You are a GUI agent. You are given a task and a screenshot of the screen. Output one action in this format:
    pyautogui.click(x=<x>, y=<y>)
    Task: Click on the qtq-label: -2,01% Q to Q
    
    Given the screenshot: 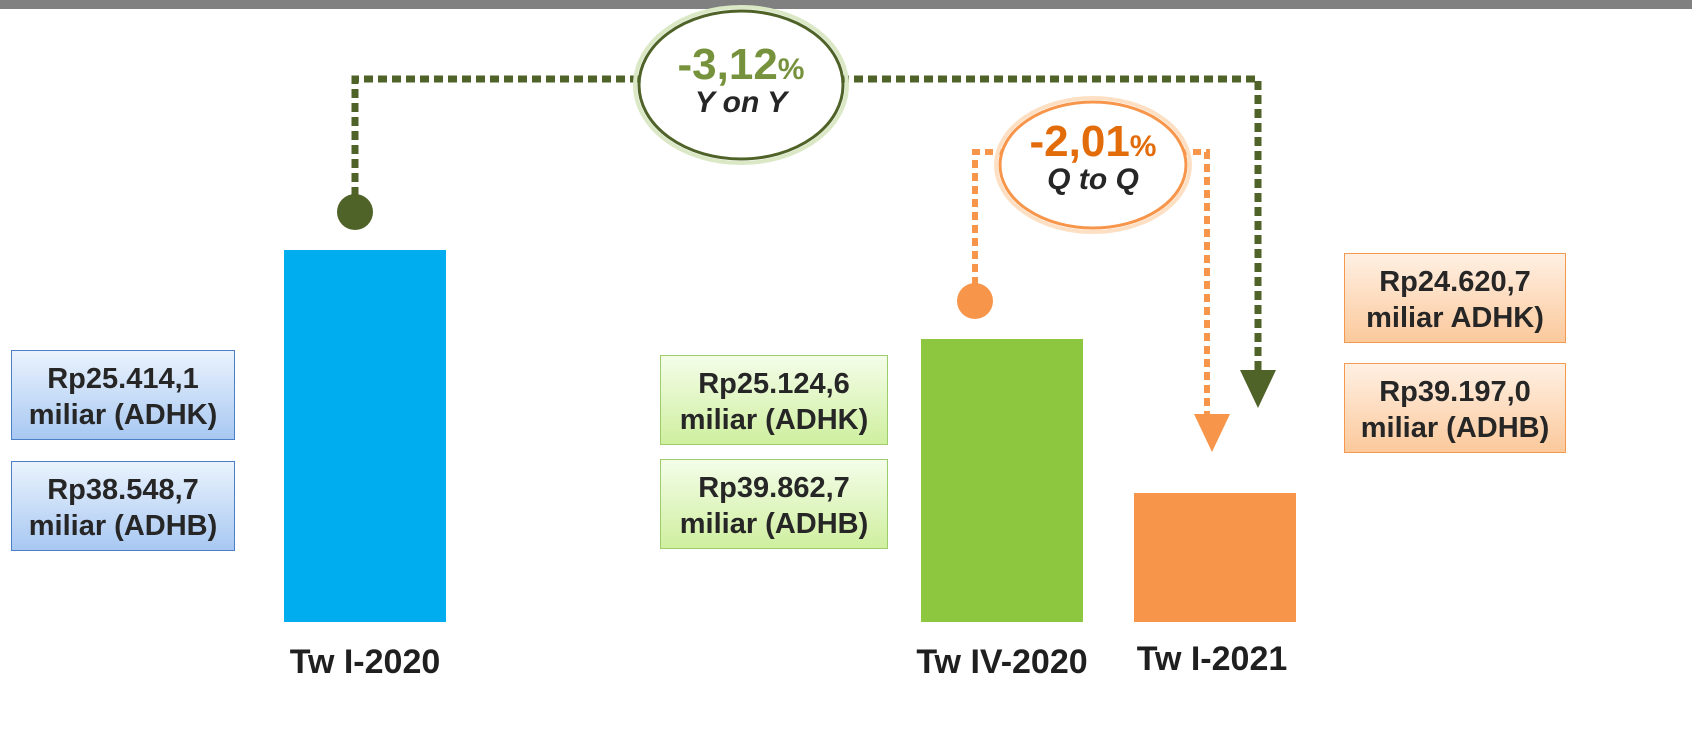 What is the action you would take?
    pyautogui.click(x=1093, y=157)
    